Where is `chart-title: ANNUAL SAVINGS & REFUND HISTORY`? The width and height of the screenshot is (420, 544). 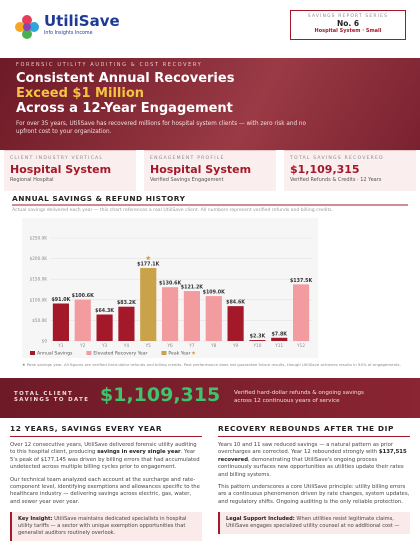
chart-title: ANNUAL SAVINGS & REFUND HISTORY is located at coordinates (99, 198).